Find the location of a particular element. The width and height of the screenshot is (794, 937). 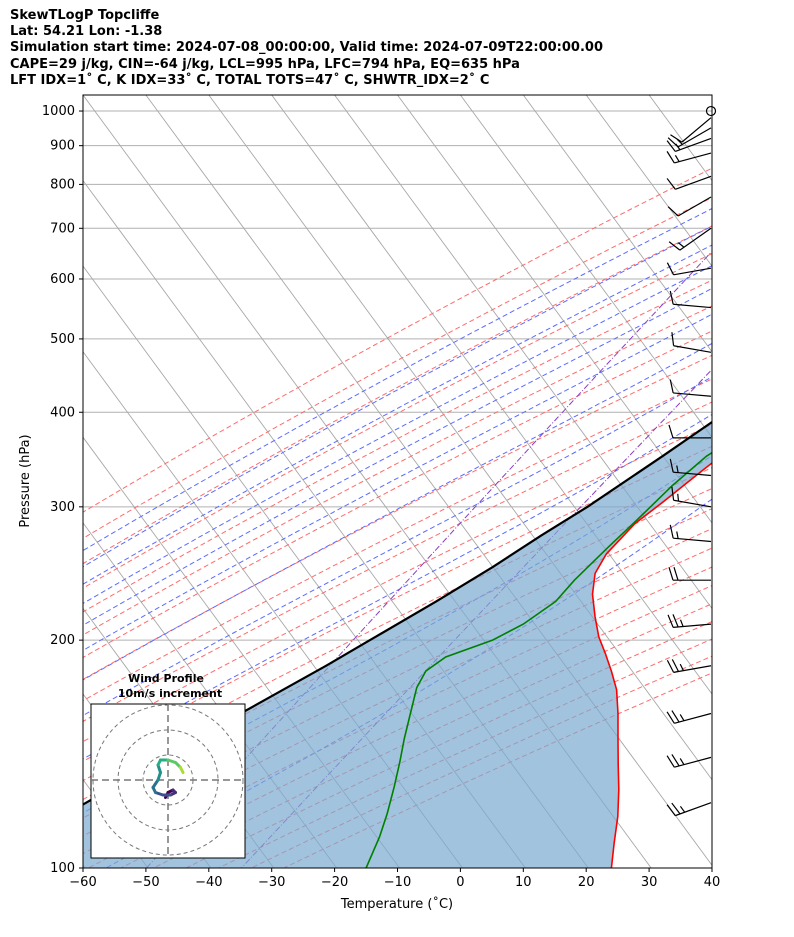

y-tick-label: 100 is located at coordinates (62, 868).